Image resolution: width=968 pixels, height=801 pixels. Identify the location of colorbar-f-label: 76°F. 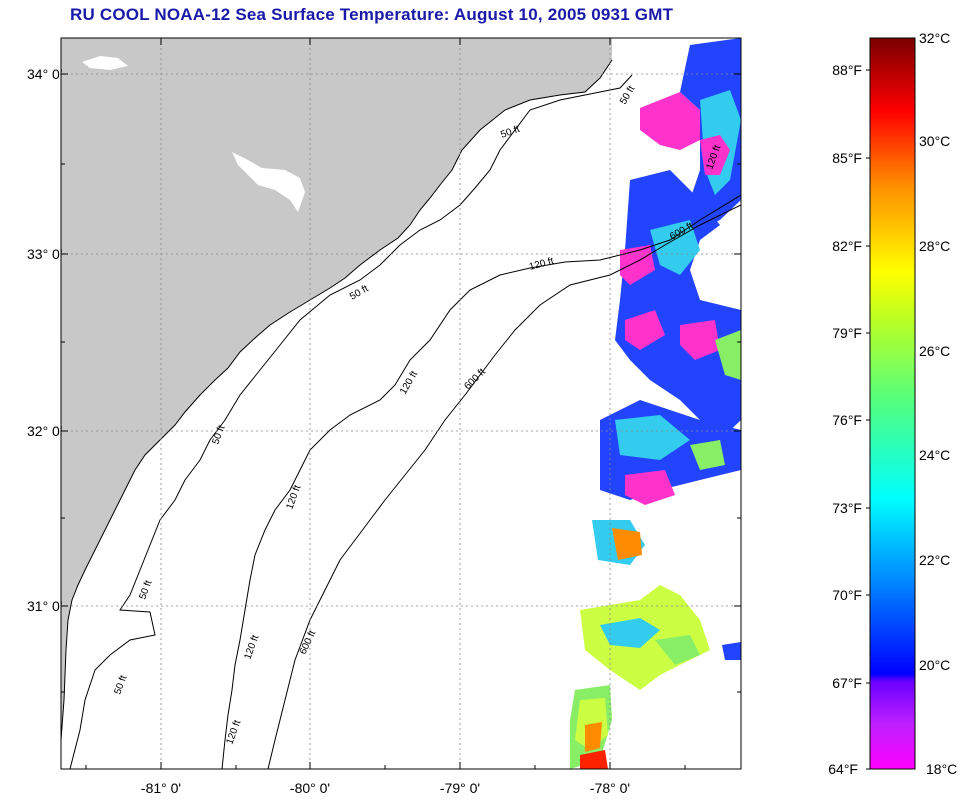
(847, 420).